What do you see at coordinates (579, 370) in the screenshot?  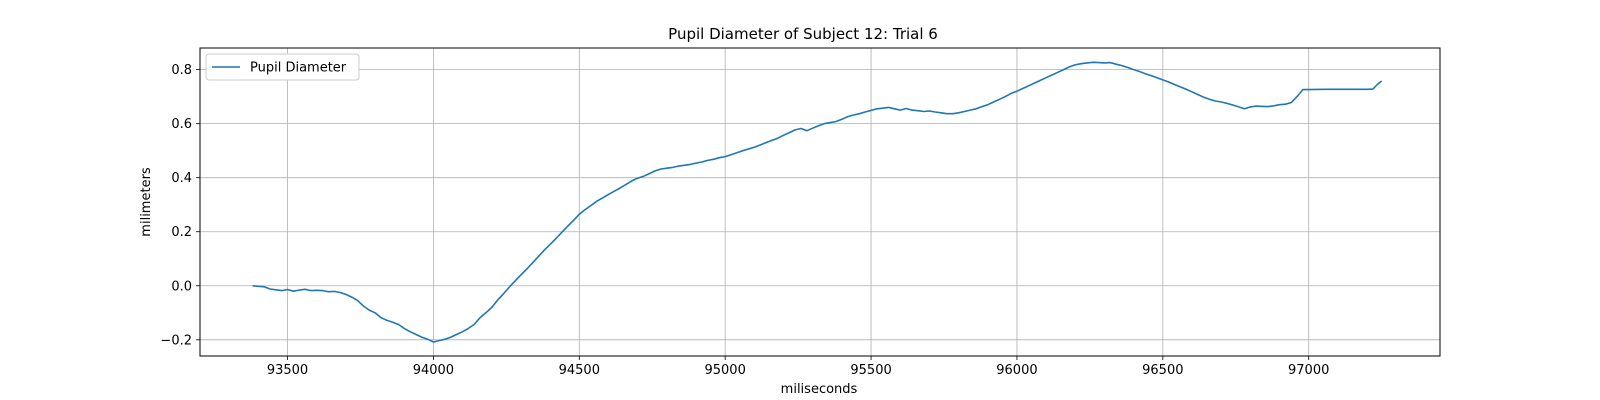 I see `x-tick-label: 94500` at bounding box center [579, 370].